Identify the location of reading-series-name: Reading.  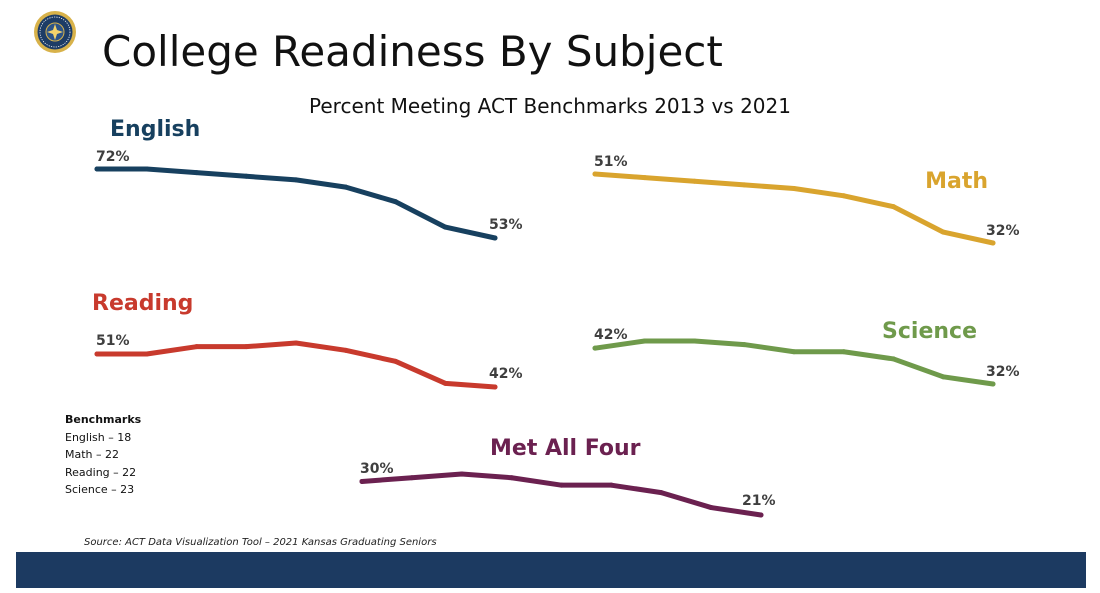
(142, 303).